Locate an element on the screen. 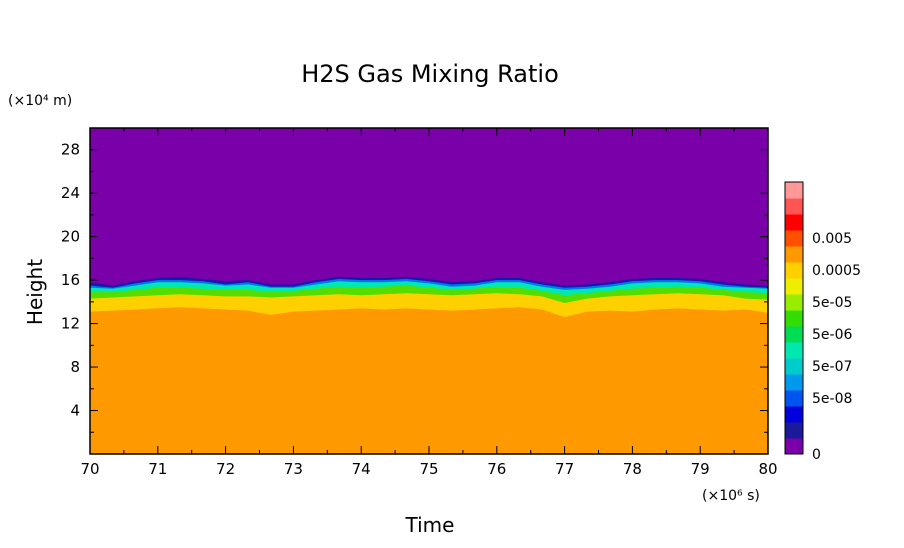  chart-title: H2S Gas Mixing Ratio is located at coordinates (430, 74).